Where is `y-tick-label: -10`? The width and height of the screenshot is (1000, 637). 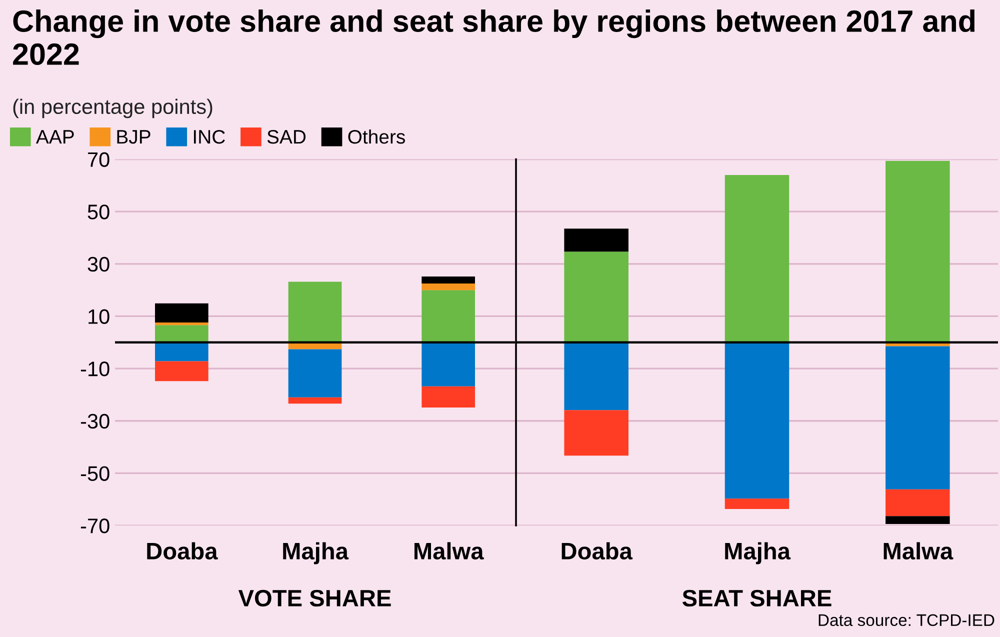
y-tick-label: -10 is located at coordinates (95, 369).